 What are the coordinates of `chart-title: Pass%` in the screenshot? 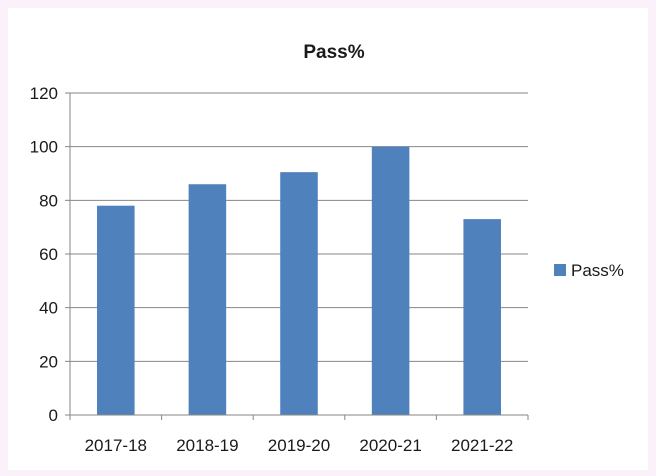 It's located at (333, 52).